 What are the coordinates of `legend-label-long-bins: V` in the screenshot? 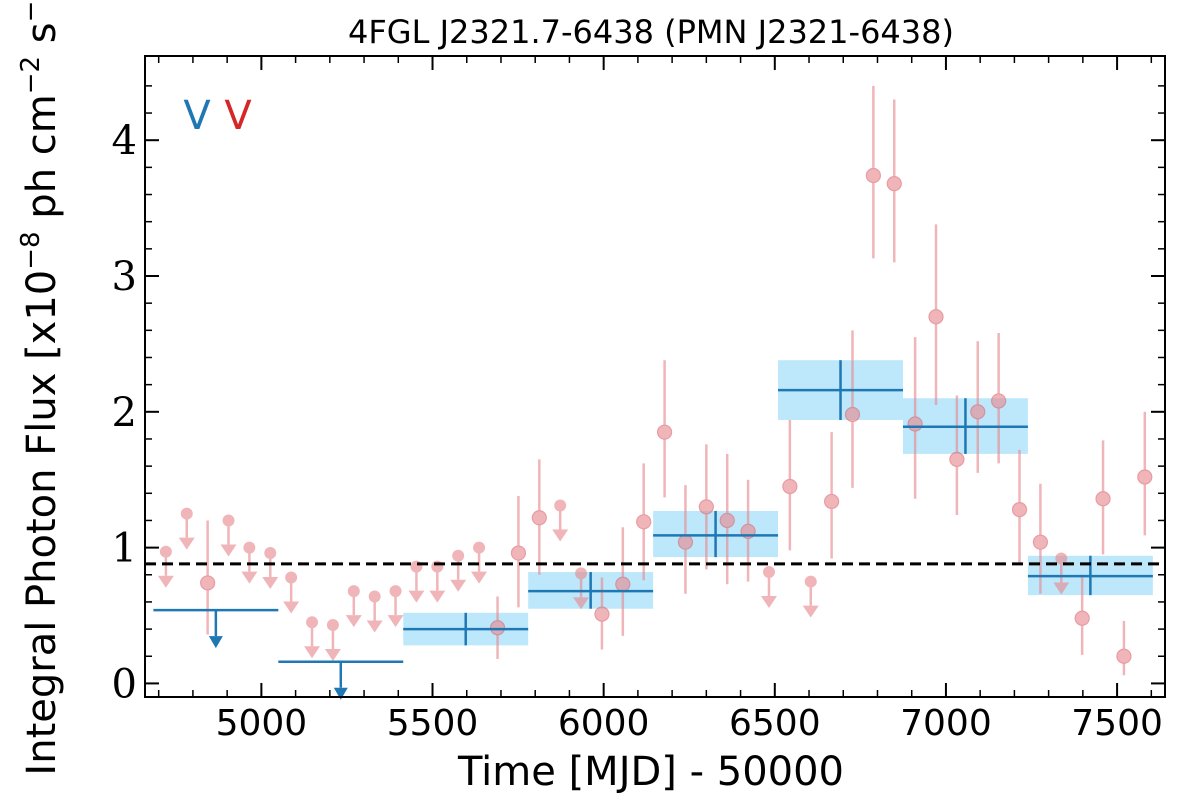 It's located at (197, 116).